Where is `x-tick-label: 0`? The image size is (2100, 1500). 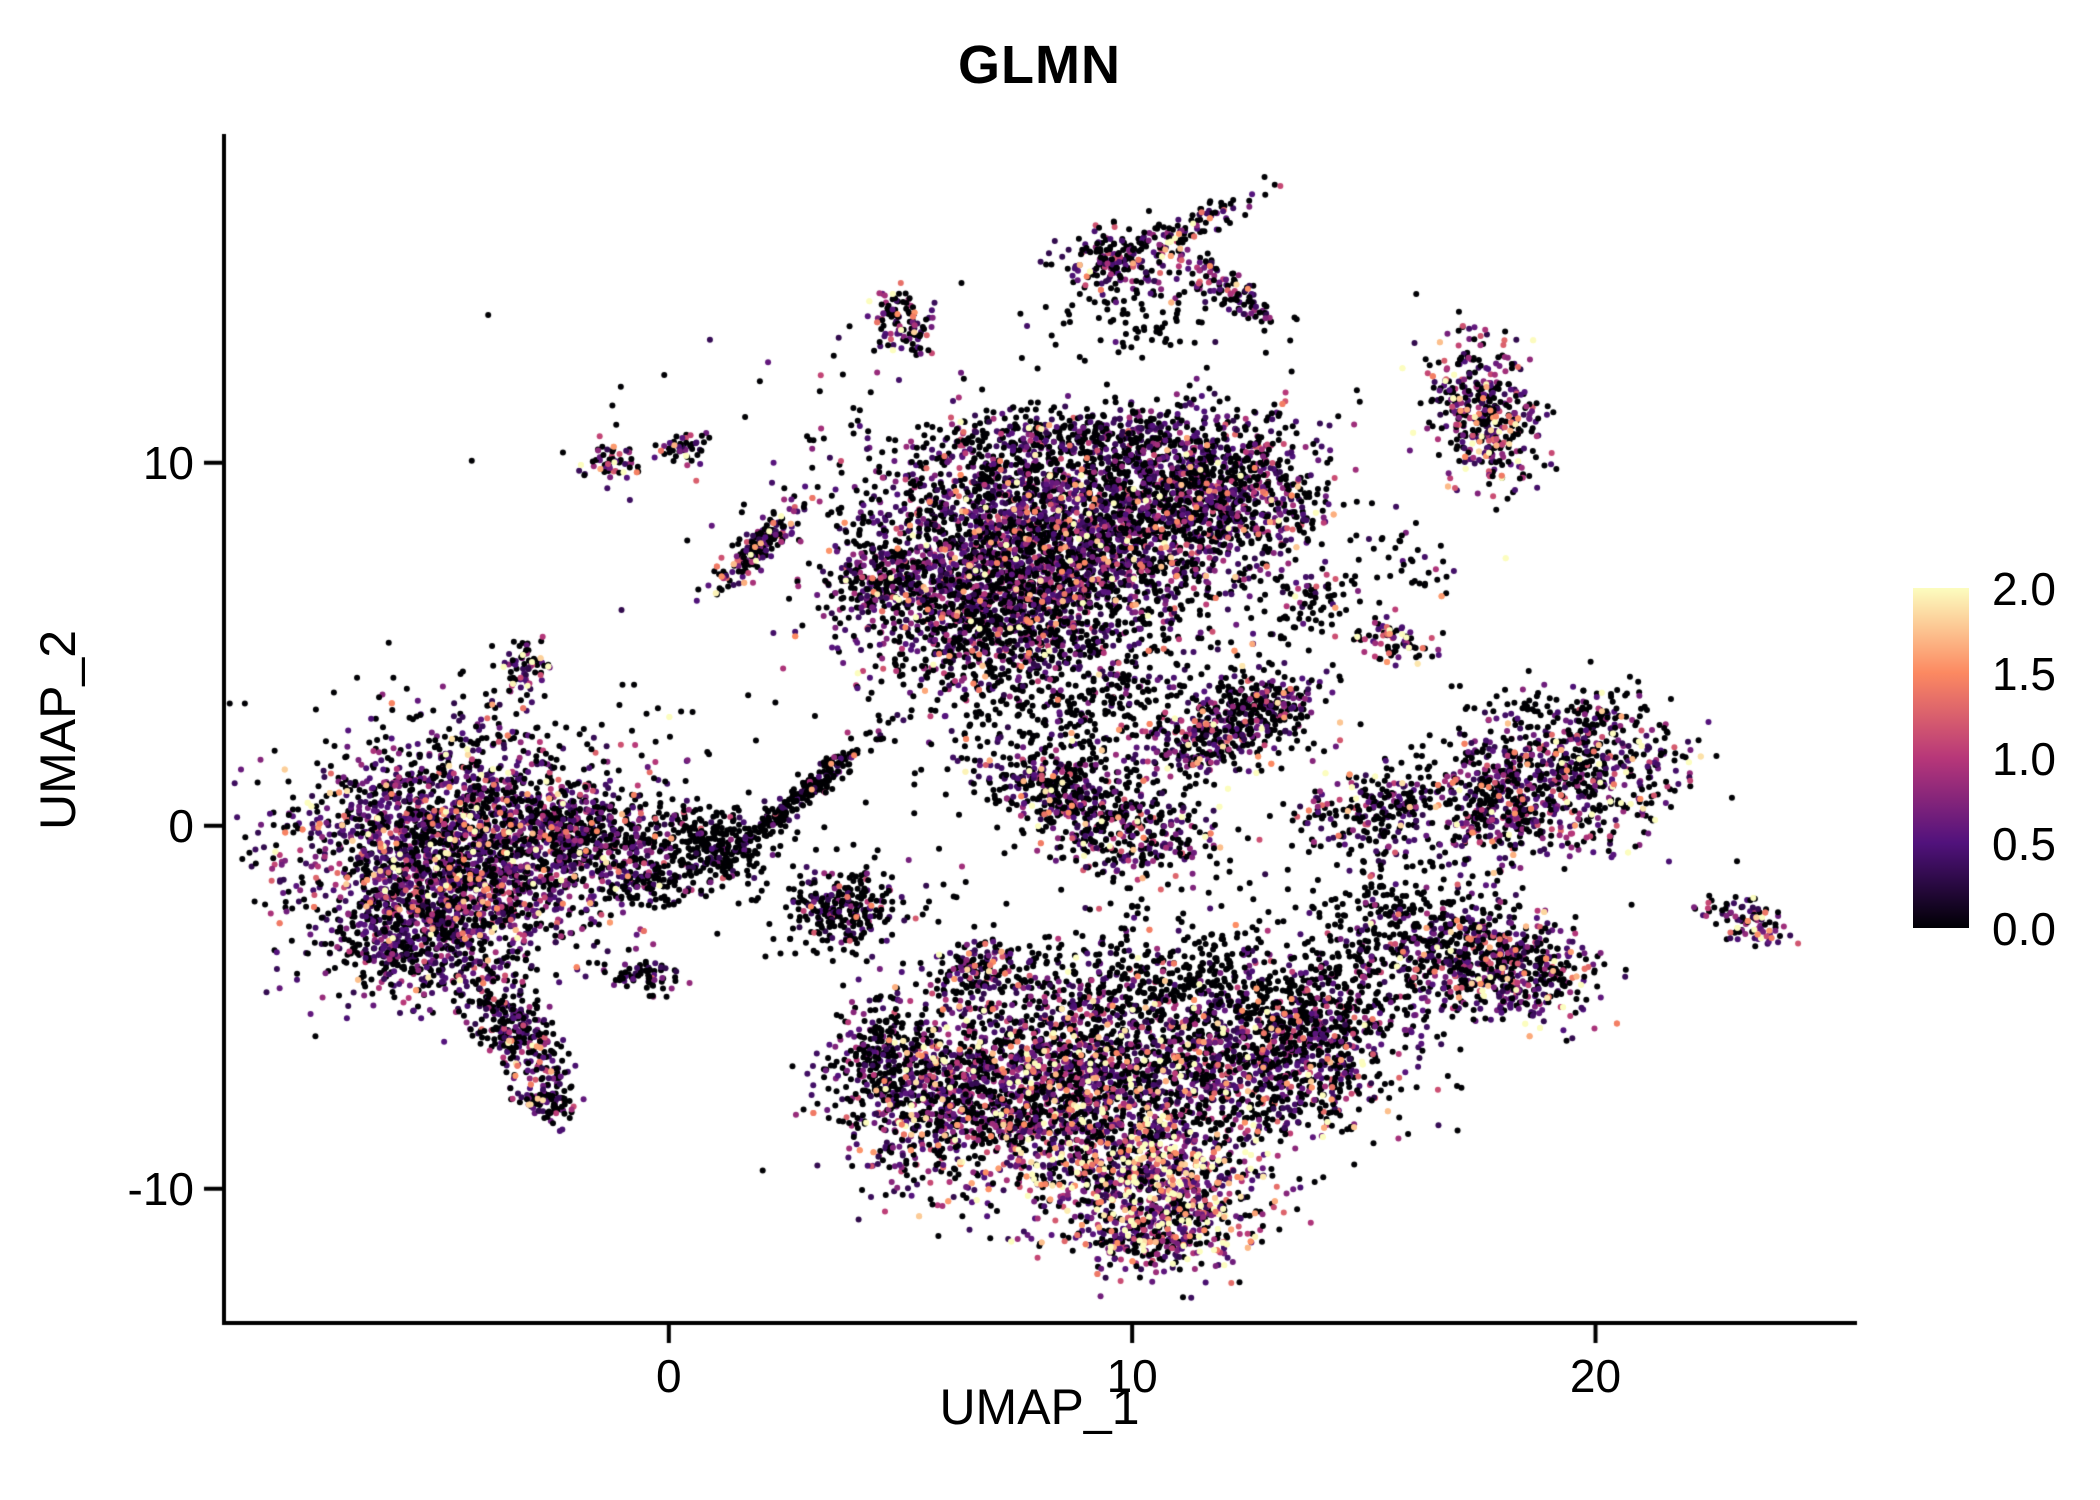
x-tick-label: 0 is located at coordinates (669, 1376).